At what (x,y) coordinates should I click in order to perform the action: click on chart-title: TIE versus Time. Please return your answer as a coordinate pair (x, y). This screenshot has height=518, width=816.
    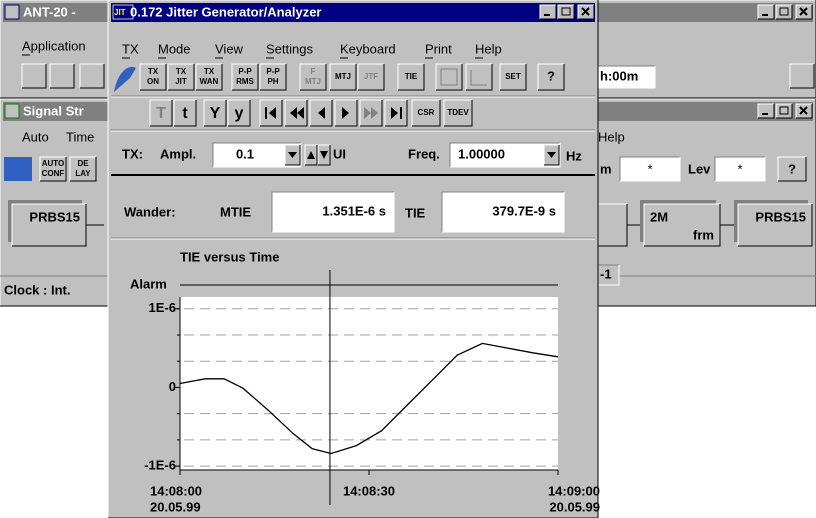
    Looking at the image, I should click on (229, 256).